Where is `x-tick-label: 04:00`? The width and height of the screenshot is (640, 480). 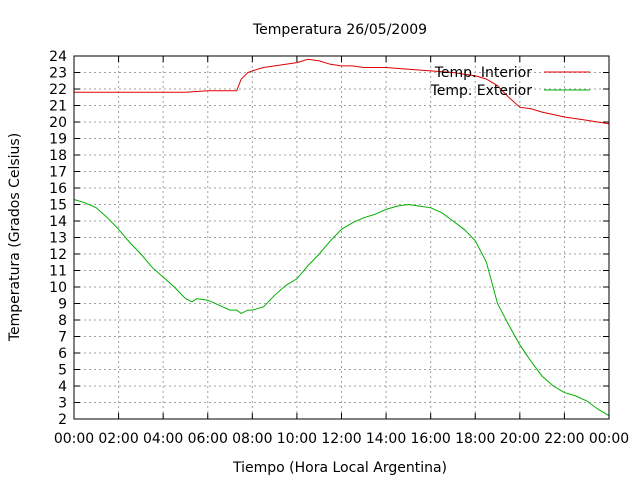 x-tick-label: 04:00 is located at coordinates (163, 439).